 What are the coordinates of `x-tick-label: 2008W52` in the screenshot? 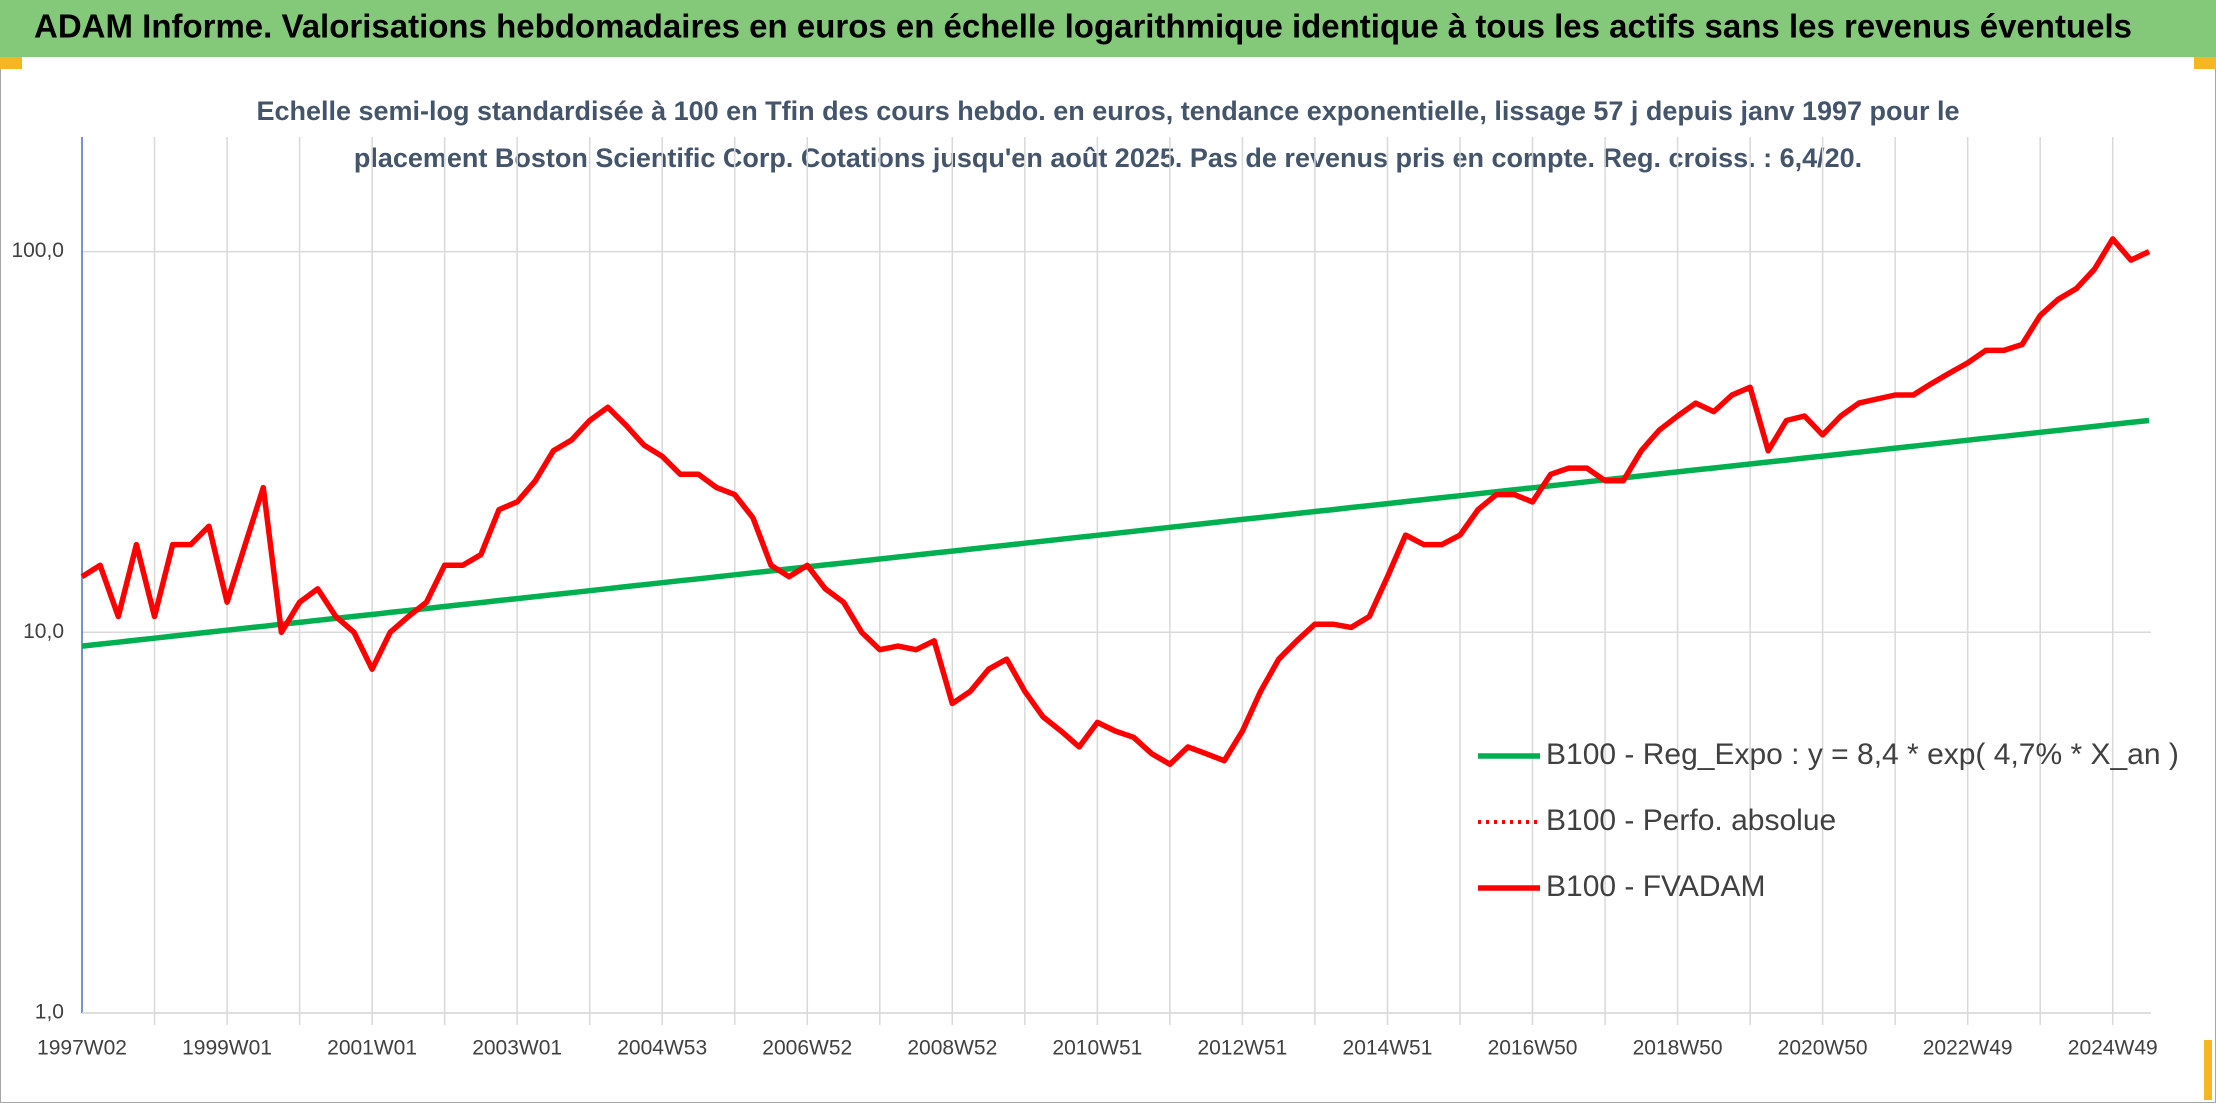 It's located at (952, 1048).